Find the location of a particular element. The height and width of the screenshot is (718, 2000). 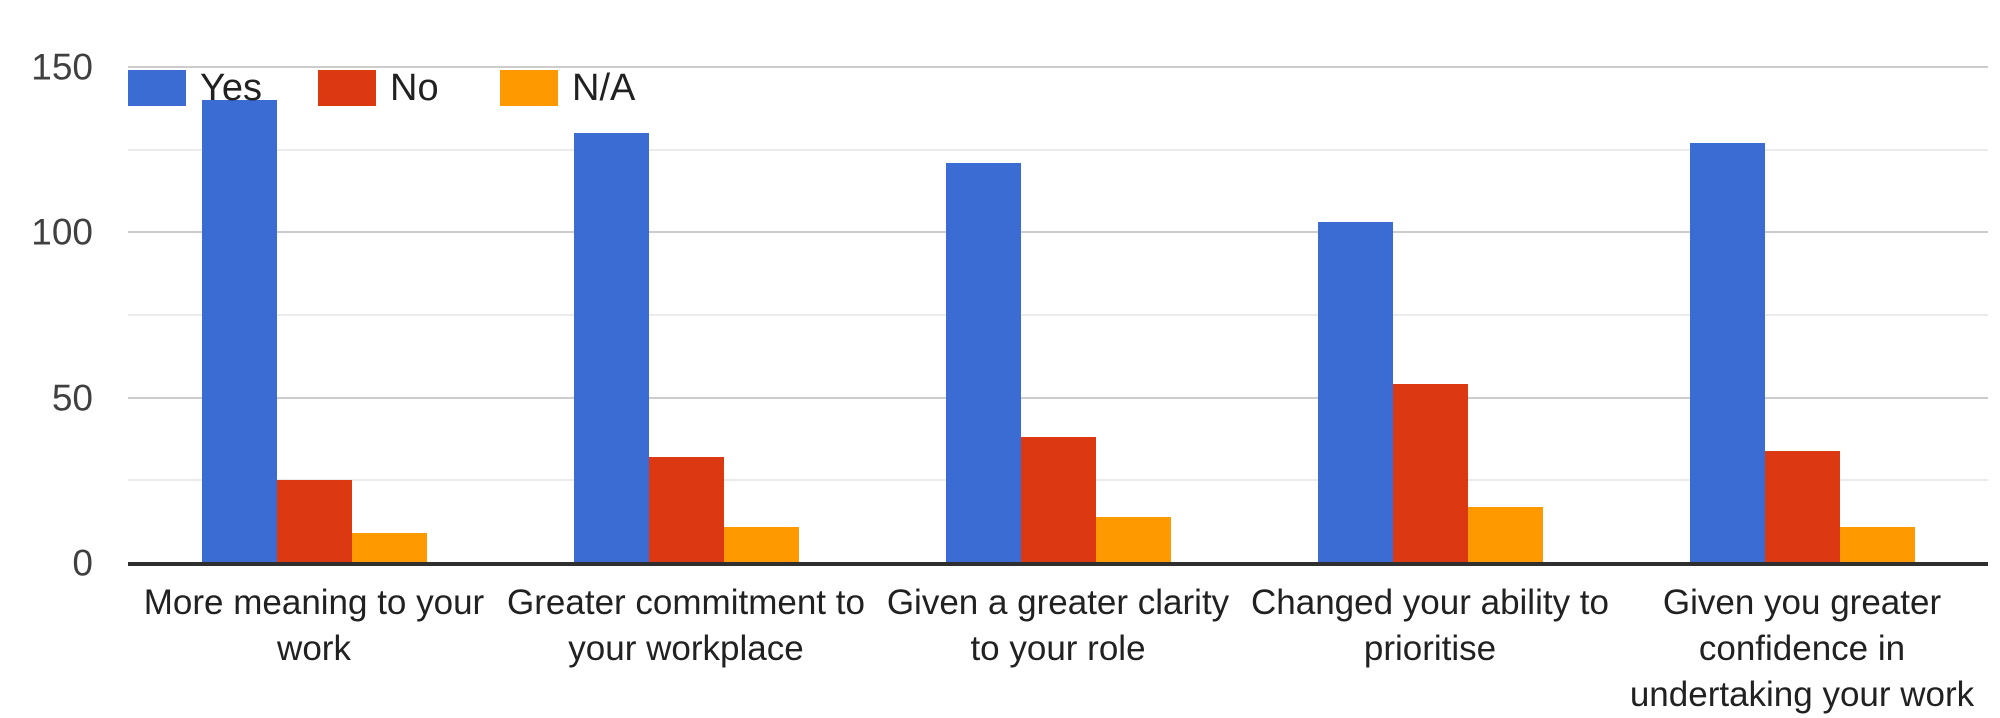

legend-label-na: N/A is located at coordinates (604, 88).